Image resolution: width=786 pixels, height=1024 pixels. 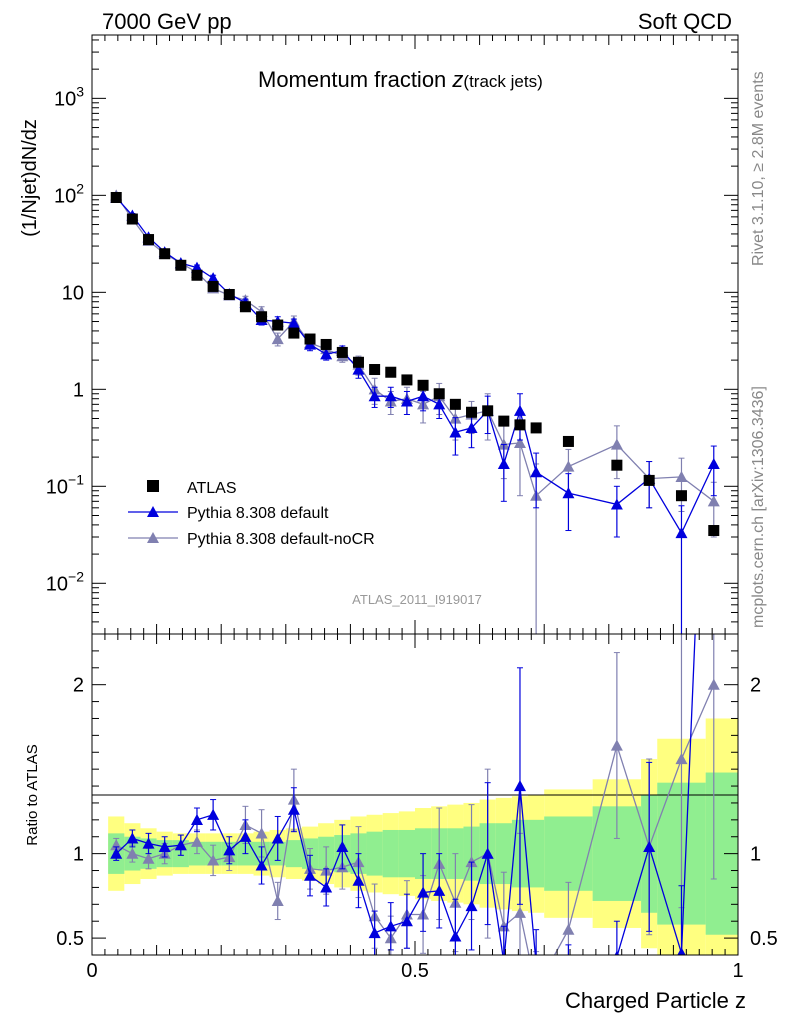 What do you see at coordinates (78, 686) in the screenshot?
I see `ratio-y-tick-label-left: 2` at bounding box center [78, 686].